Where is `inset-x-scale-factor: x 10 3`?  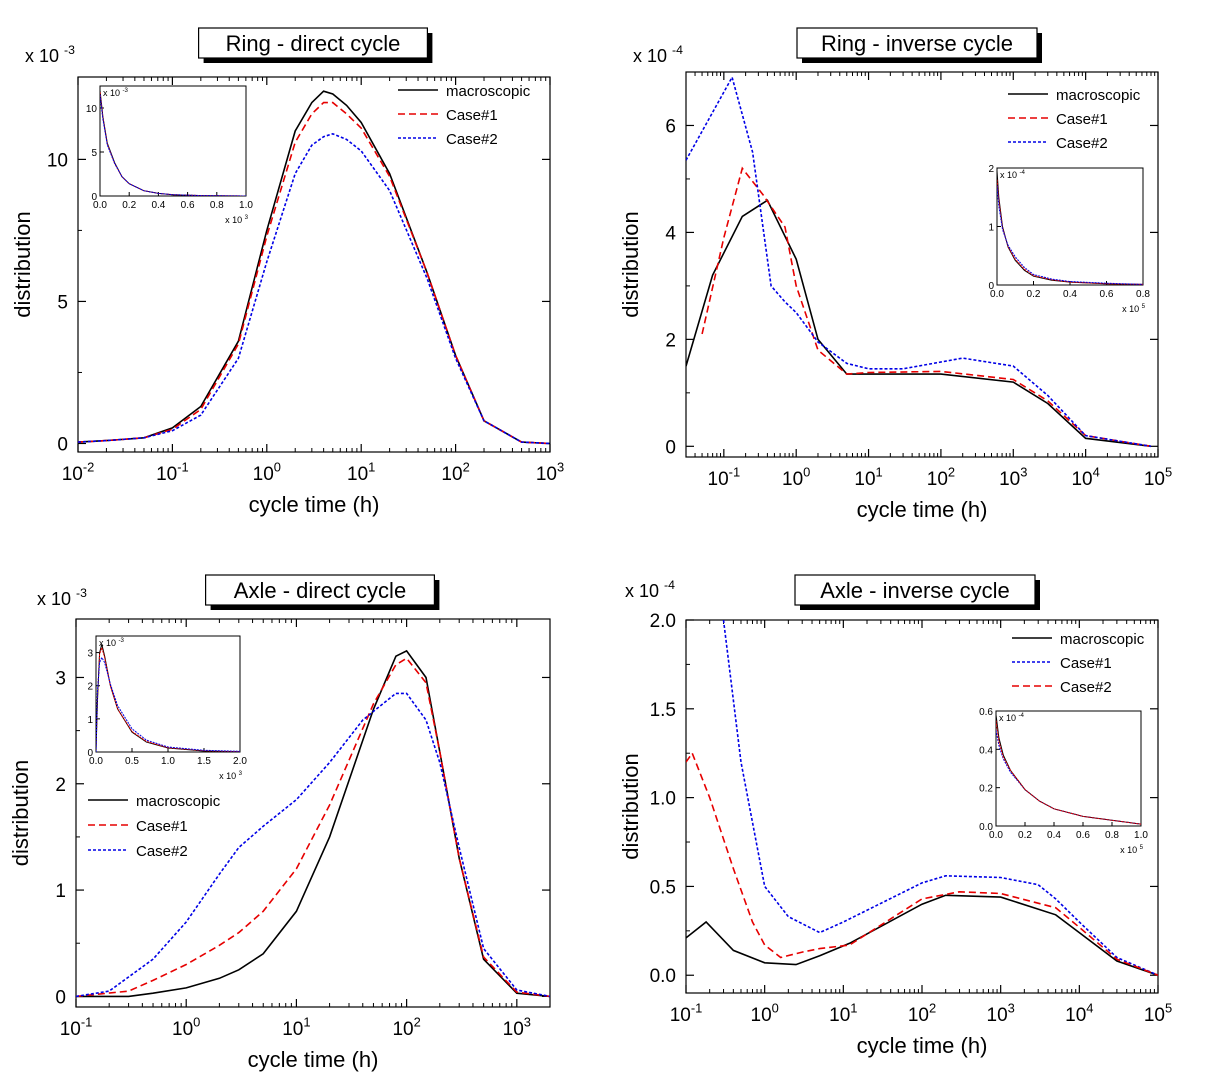 inset-x-scale-factor: x 10 3 is located at coordinates (231, 775).